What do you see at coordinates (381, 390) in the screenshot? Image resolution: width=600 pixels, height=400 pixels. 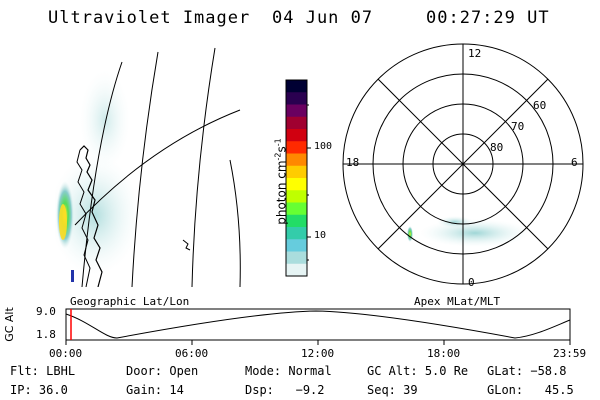 I see `status-label: Seq:` at bounding box center [381, 390].